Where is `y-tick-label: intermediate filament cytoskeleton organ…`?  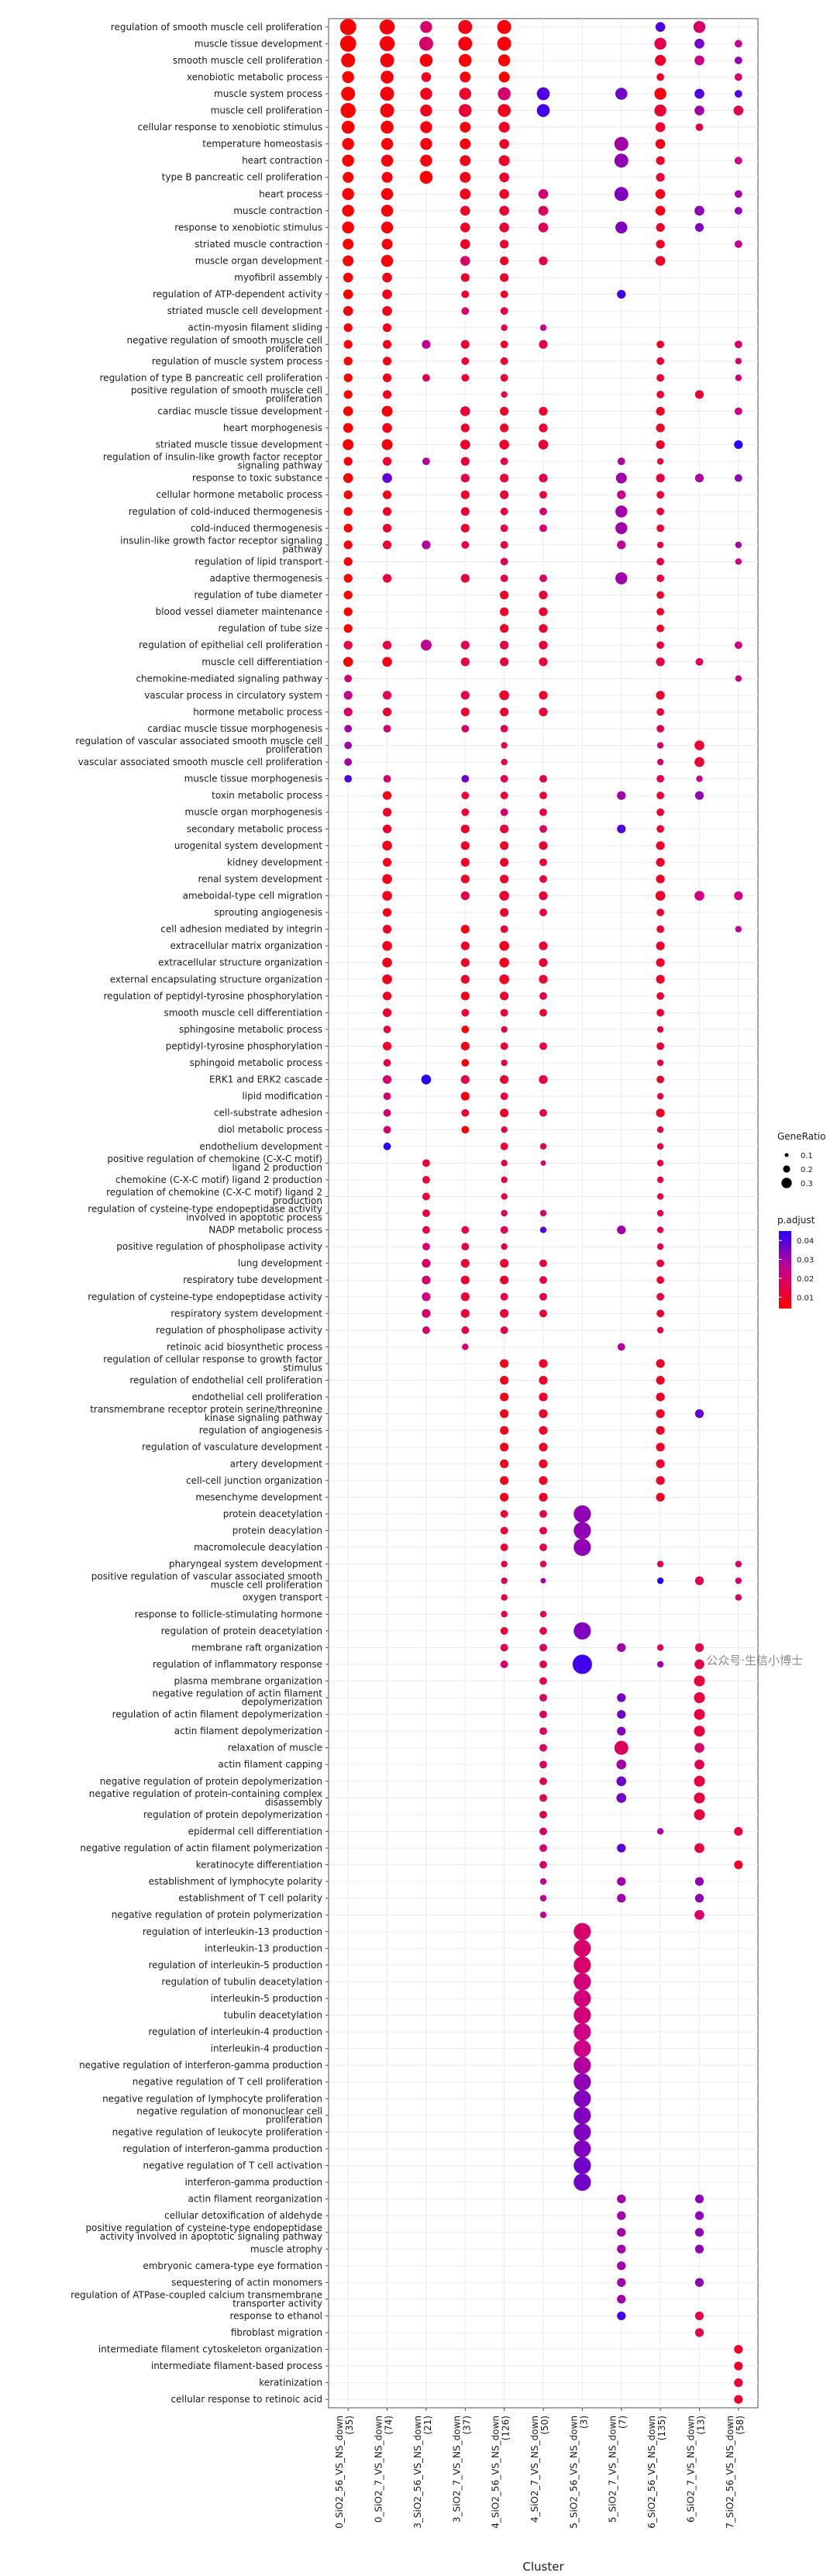
y-tick-label: intermediate filament cytoskeleton organ… is located at coordinates (210, 2349).